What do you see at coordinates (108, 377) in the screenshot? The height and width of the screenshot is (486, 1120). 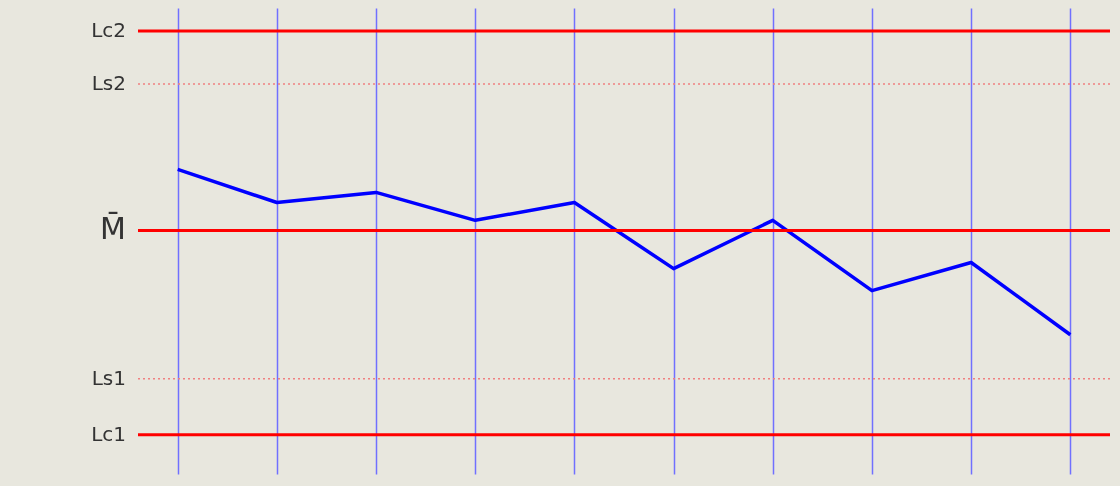 I see `ref-line-label: Ls1` at bounding box center [108, 377].